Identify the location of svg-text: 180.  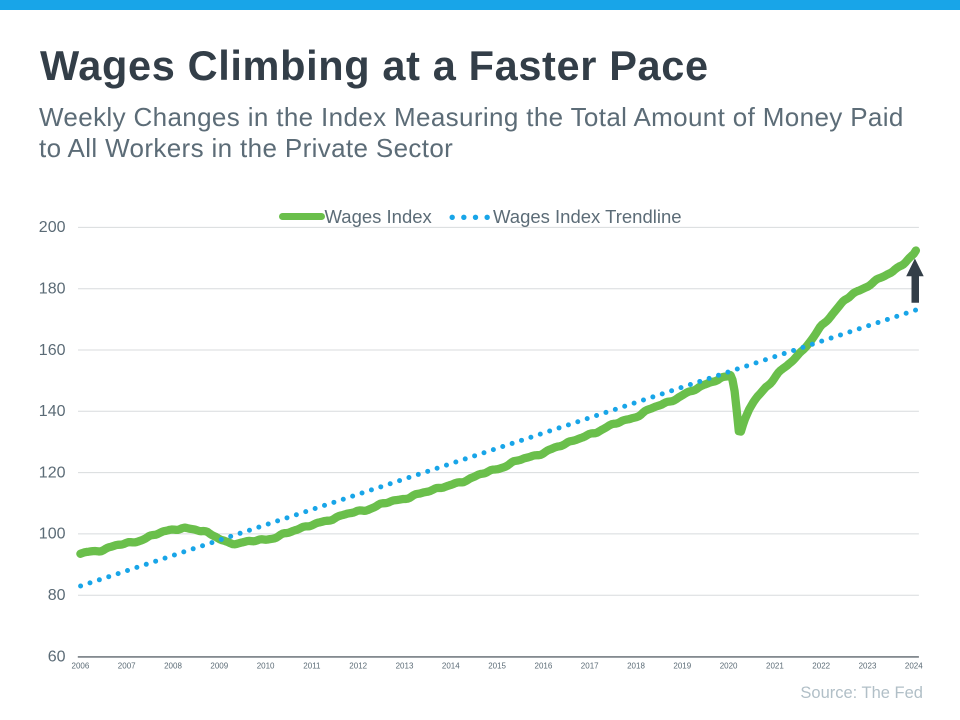
(52, 289).